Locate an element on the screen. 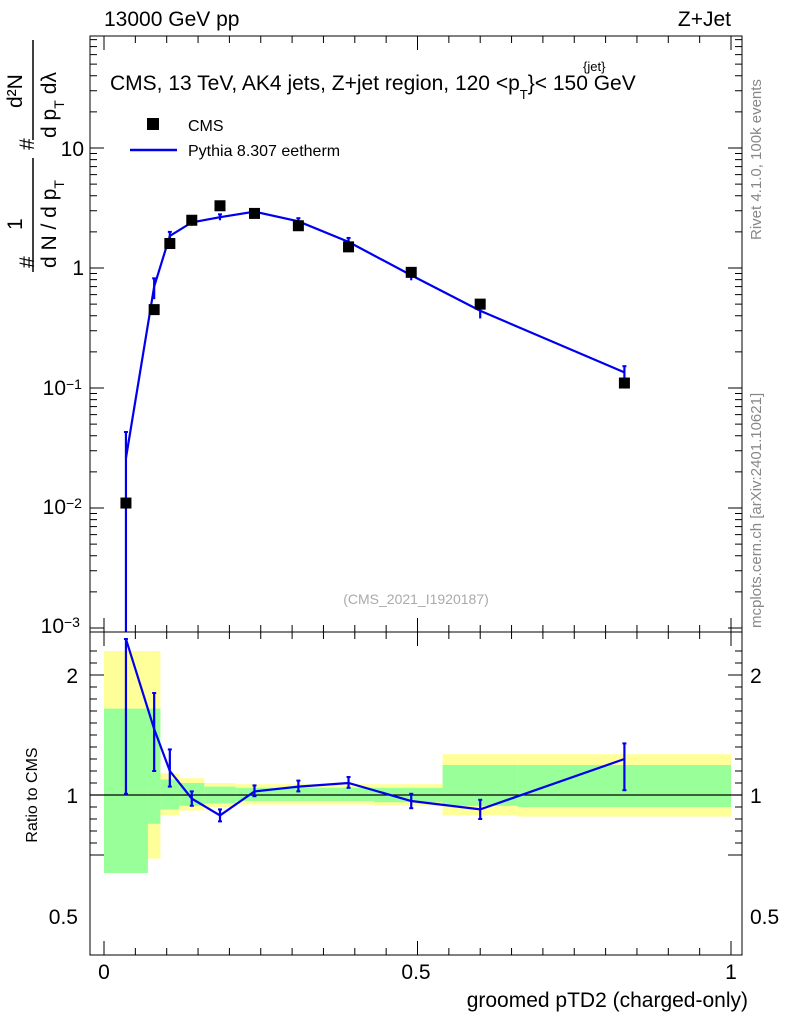 The width and height of the screenshot is (786, 1024). mcplots-label: mcplots.cern.ch [arXiv:2401.10621] is located at coordinates (756, 510).